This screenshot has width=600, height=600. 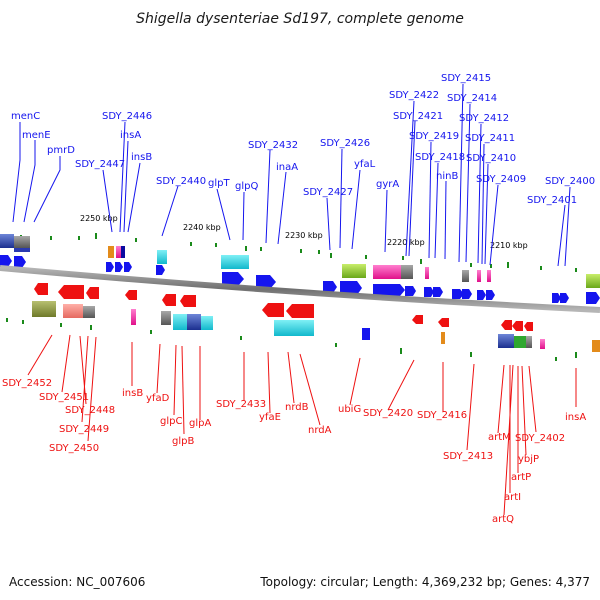 I want to click on gene-label: SDY_2427, so click(x=328, y=192).